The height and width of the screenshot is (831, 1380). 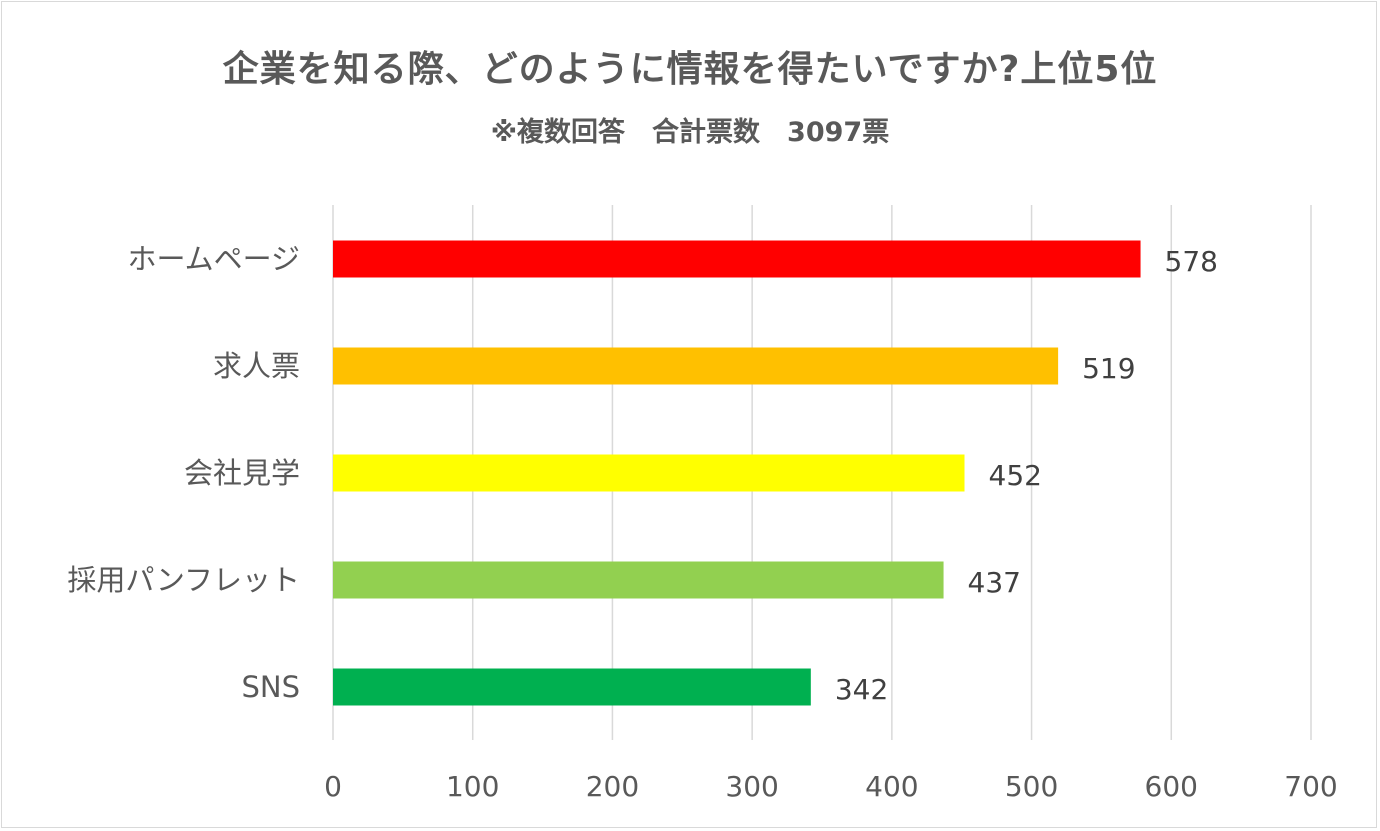 What do you see at coordinates (1191, 261) in the screenshot?
I see `data-label: 578` at bounding box center [1191, 261].